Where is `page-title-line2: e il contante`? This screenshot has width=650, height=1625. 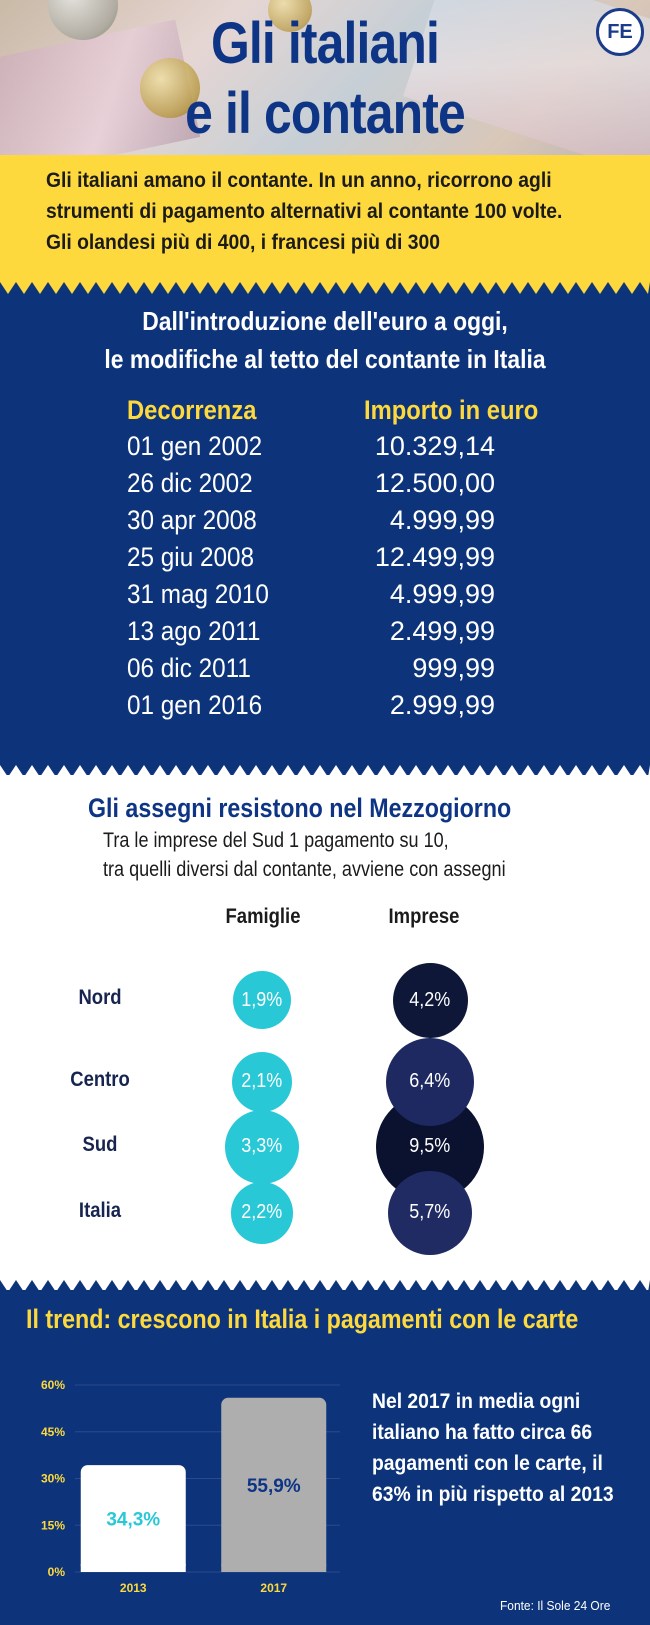
page-title-line2: e il contante is located at coordinates (325, 113).